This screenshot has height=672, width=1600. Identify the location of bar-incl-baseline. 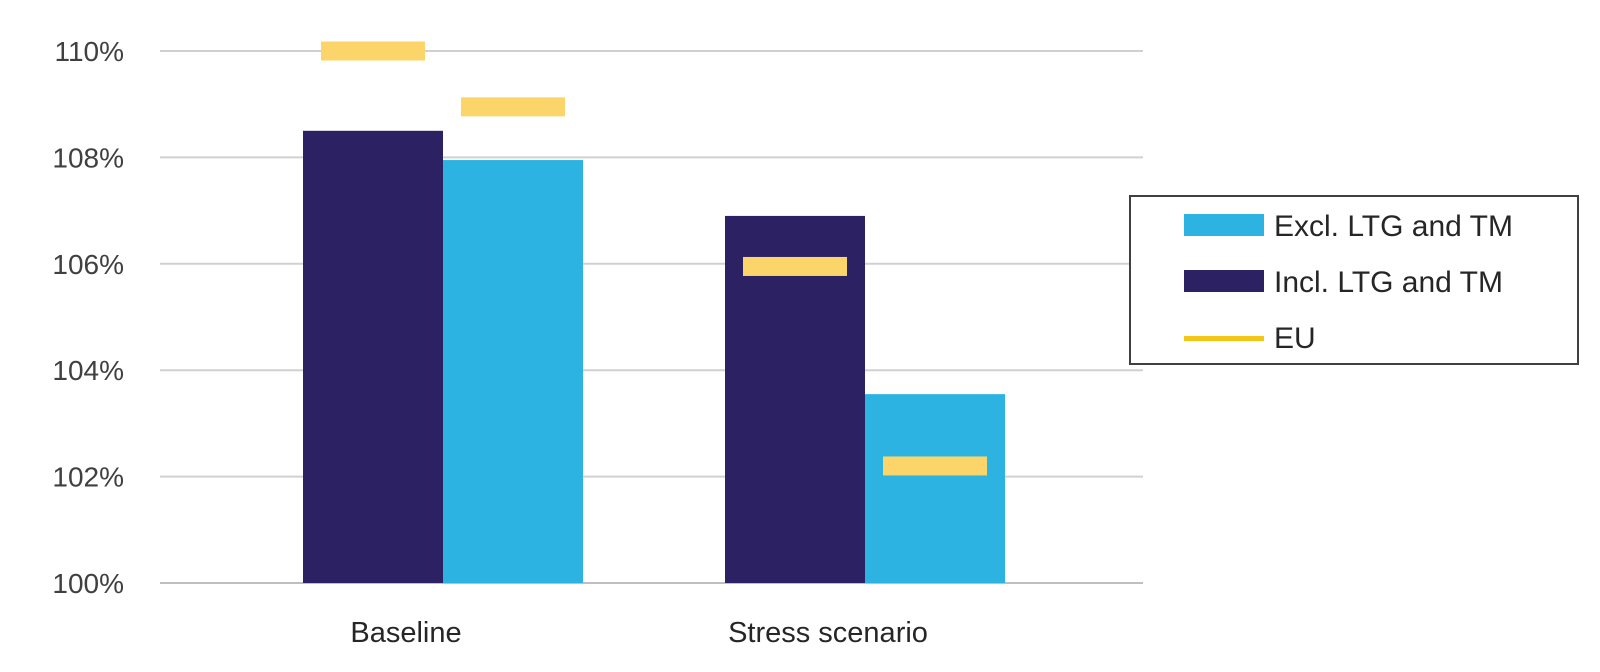
(373, 357).